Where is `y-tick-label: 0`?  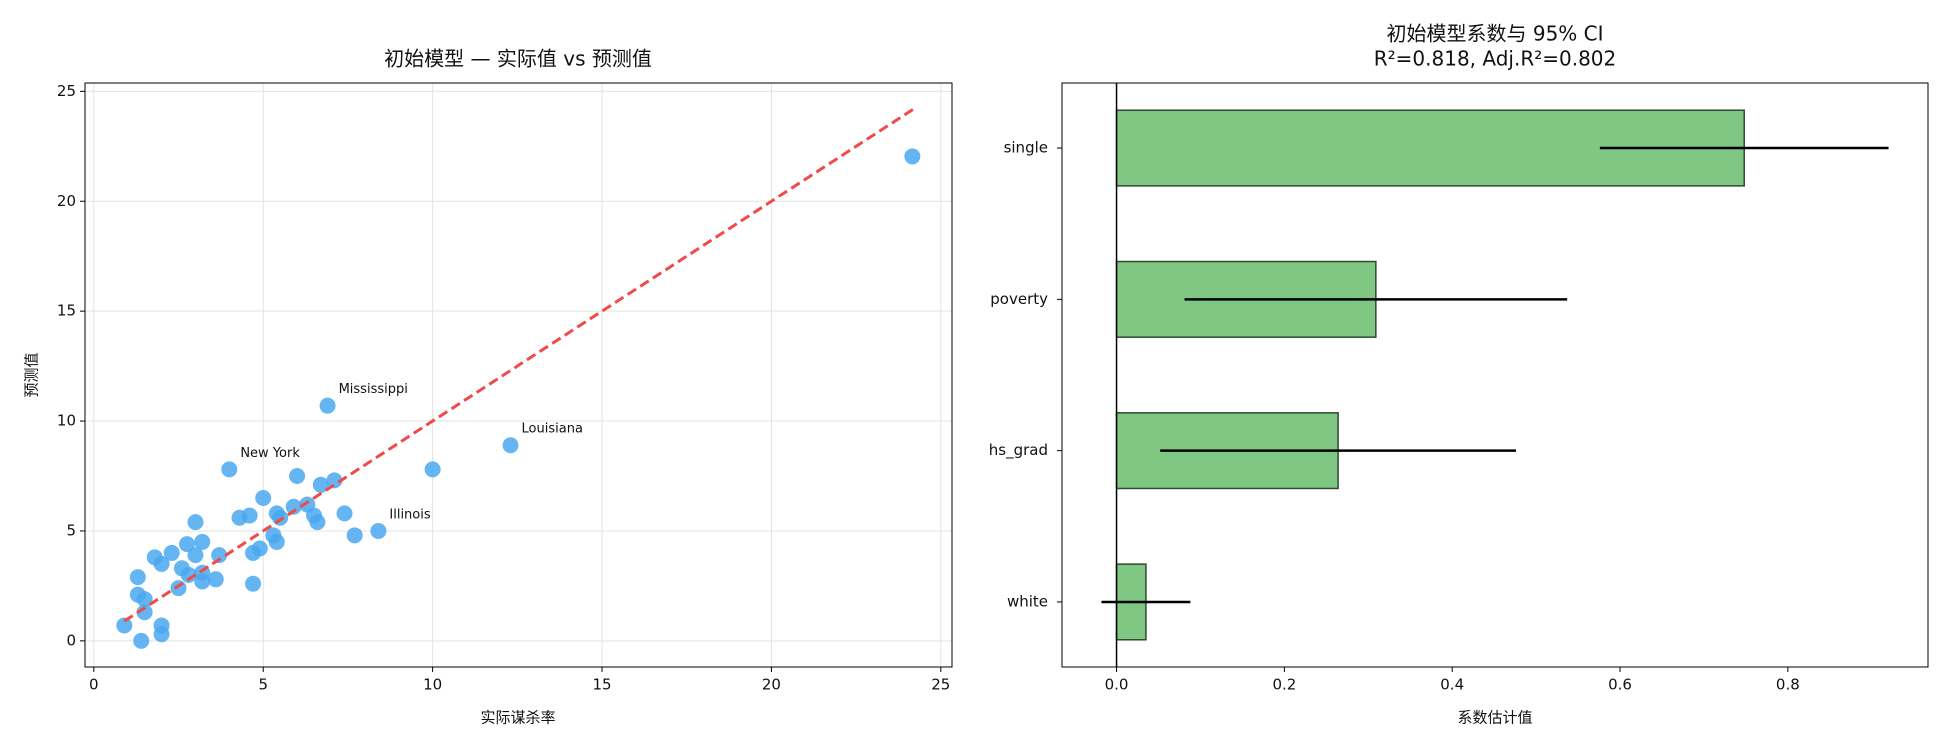
y-tick-label: 0 is located at coordinates (71, 640).